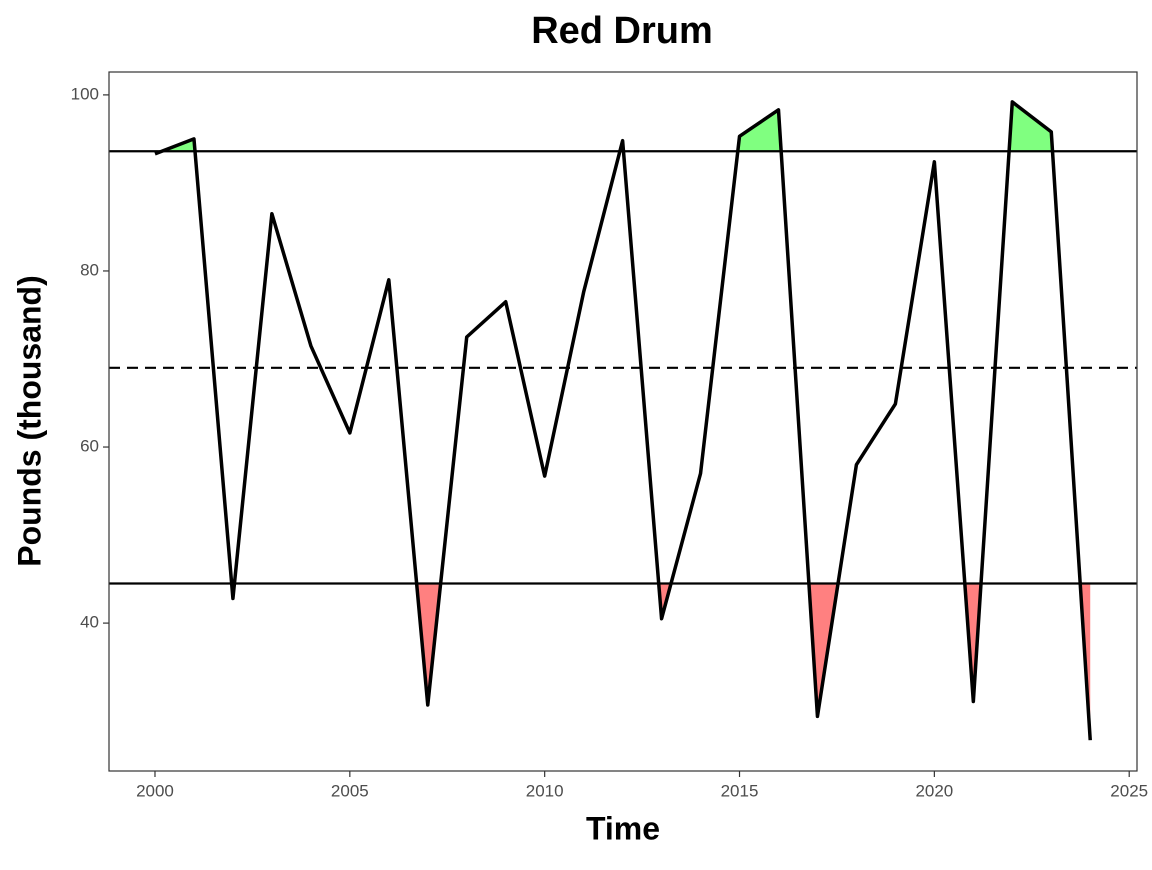 The height and width of the screenshot is (870, 1152). What do you see at coordinates (1129, 790) in the screenshot?
I see `x-tick-label: 2025` at bounding box center [1129, 790].